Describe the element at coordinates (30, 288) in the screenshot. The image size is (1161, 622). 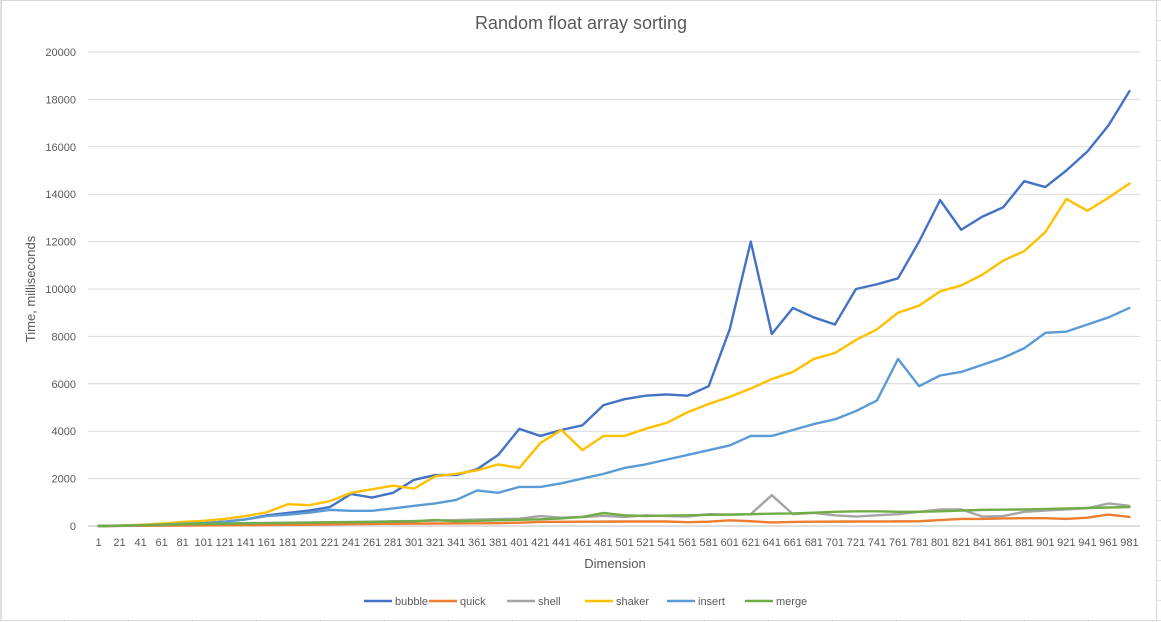
I see `y-axis-title: Time, milliseconds` at that location.